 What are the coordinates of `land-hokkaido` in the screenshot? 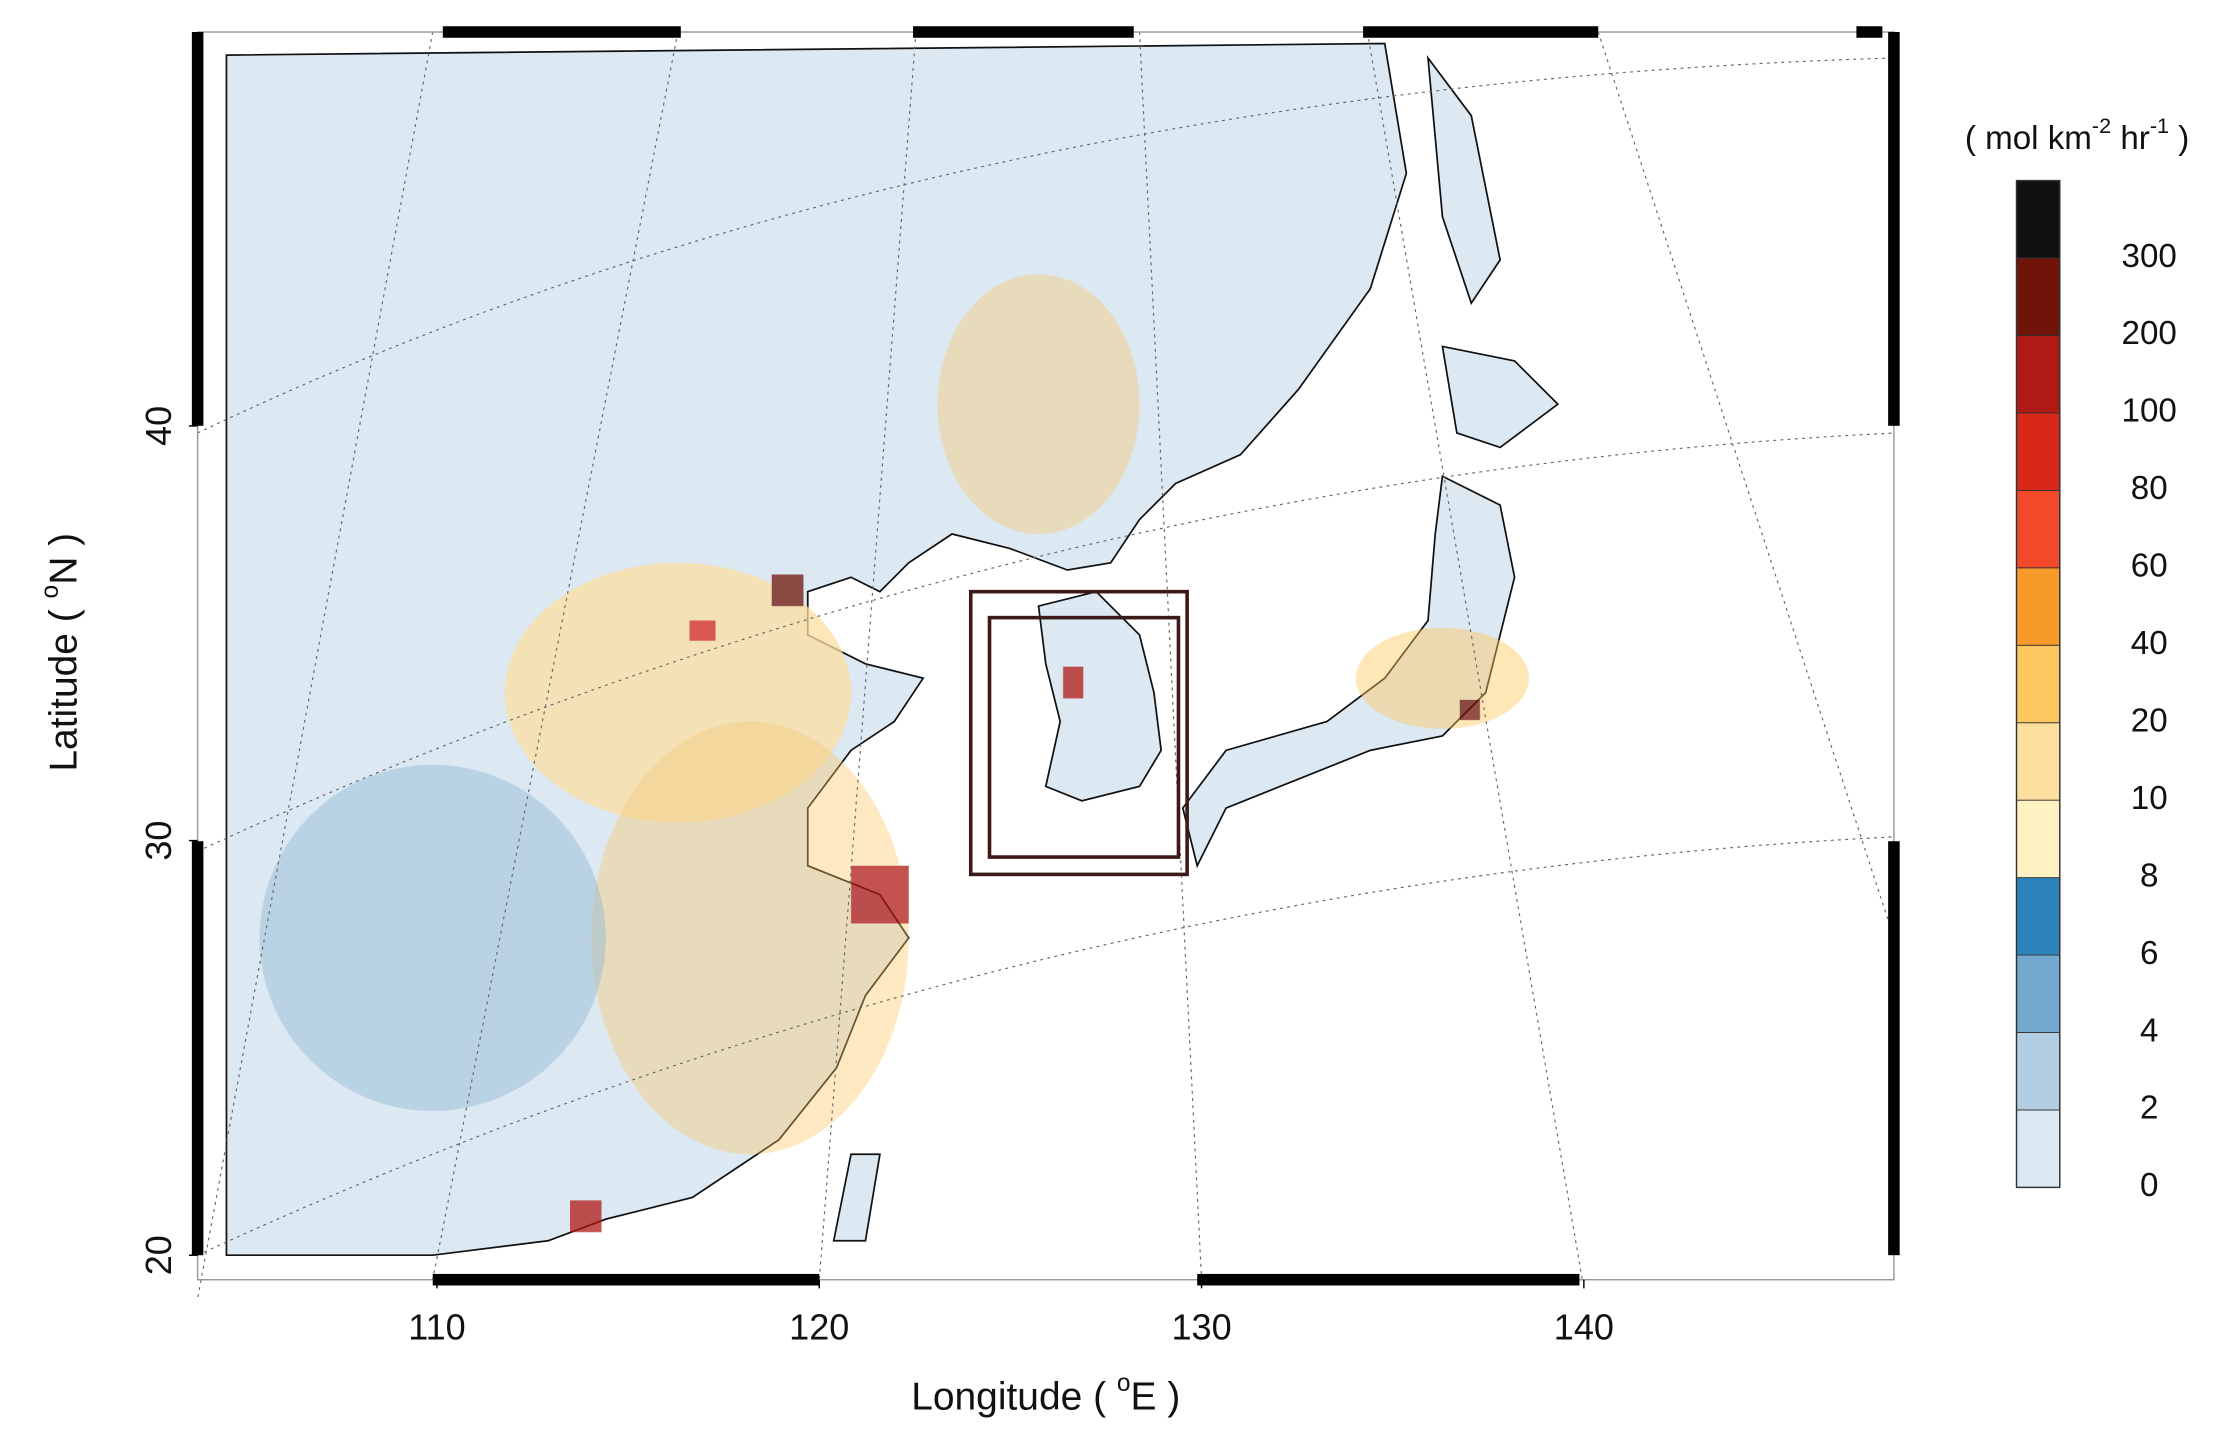 It's located at (1500, 397).